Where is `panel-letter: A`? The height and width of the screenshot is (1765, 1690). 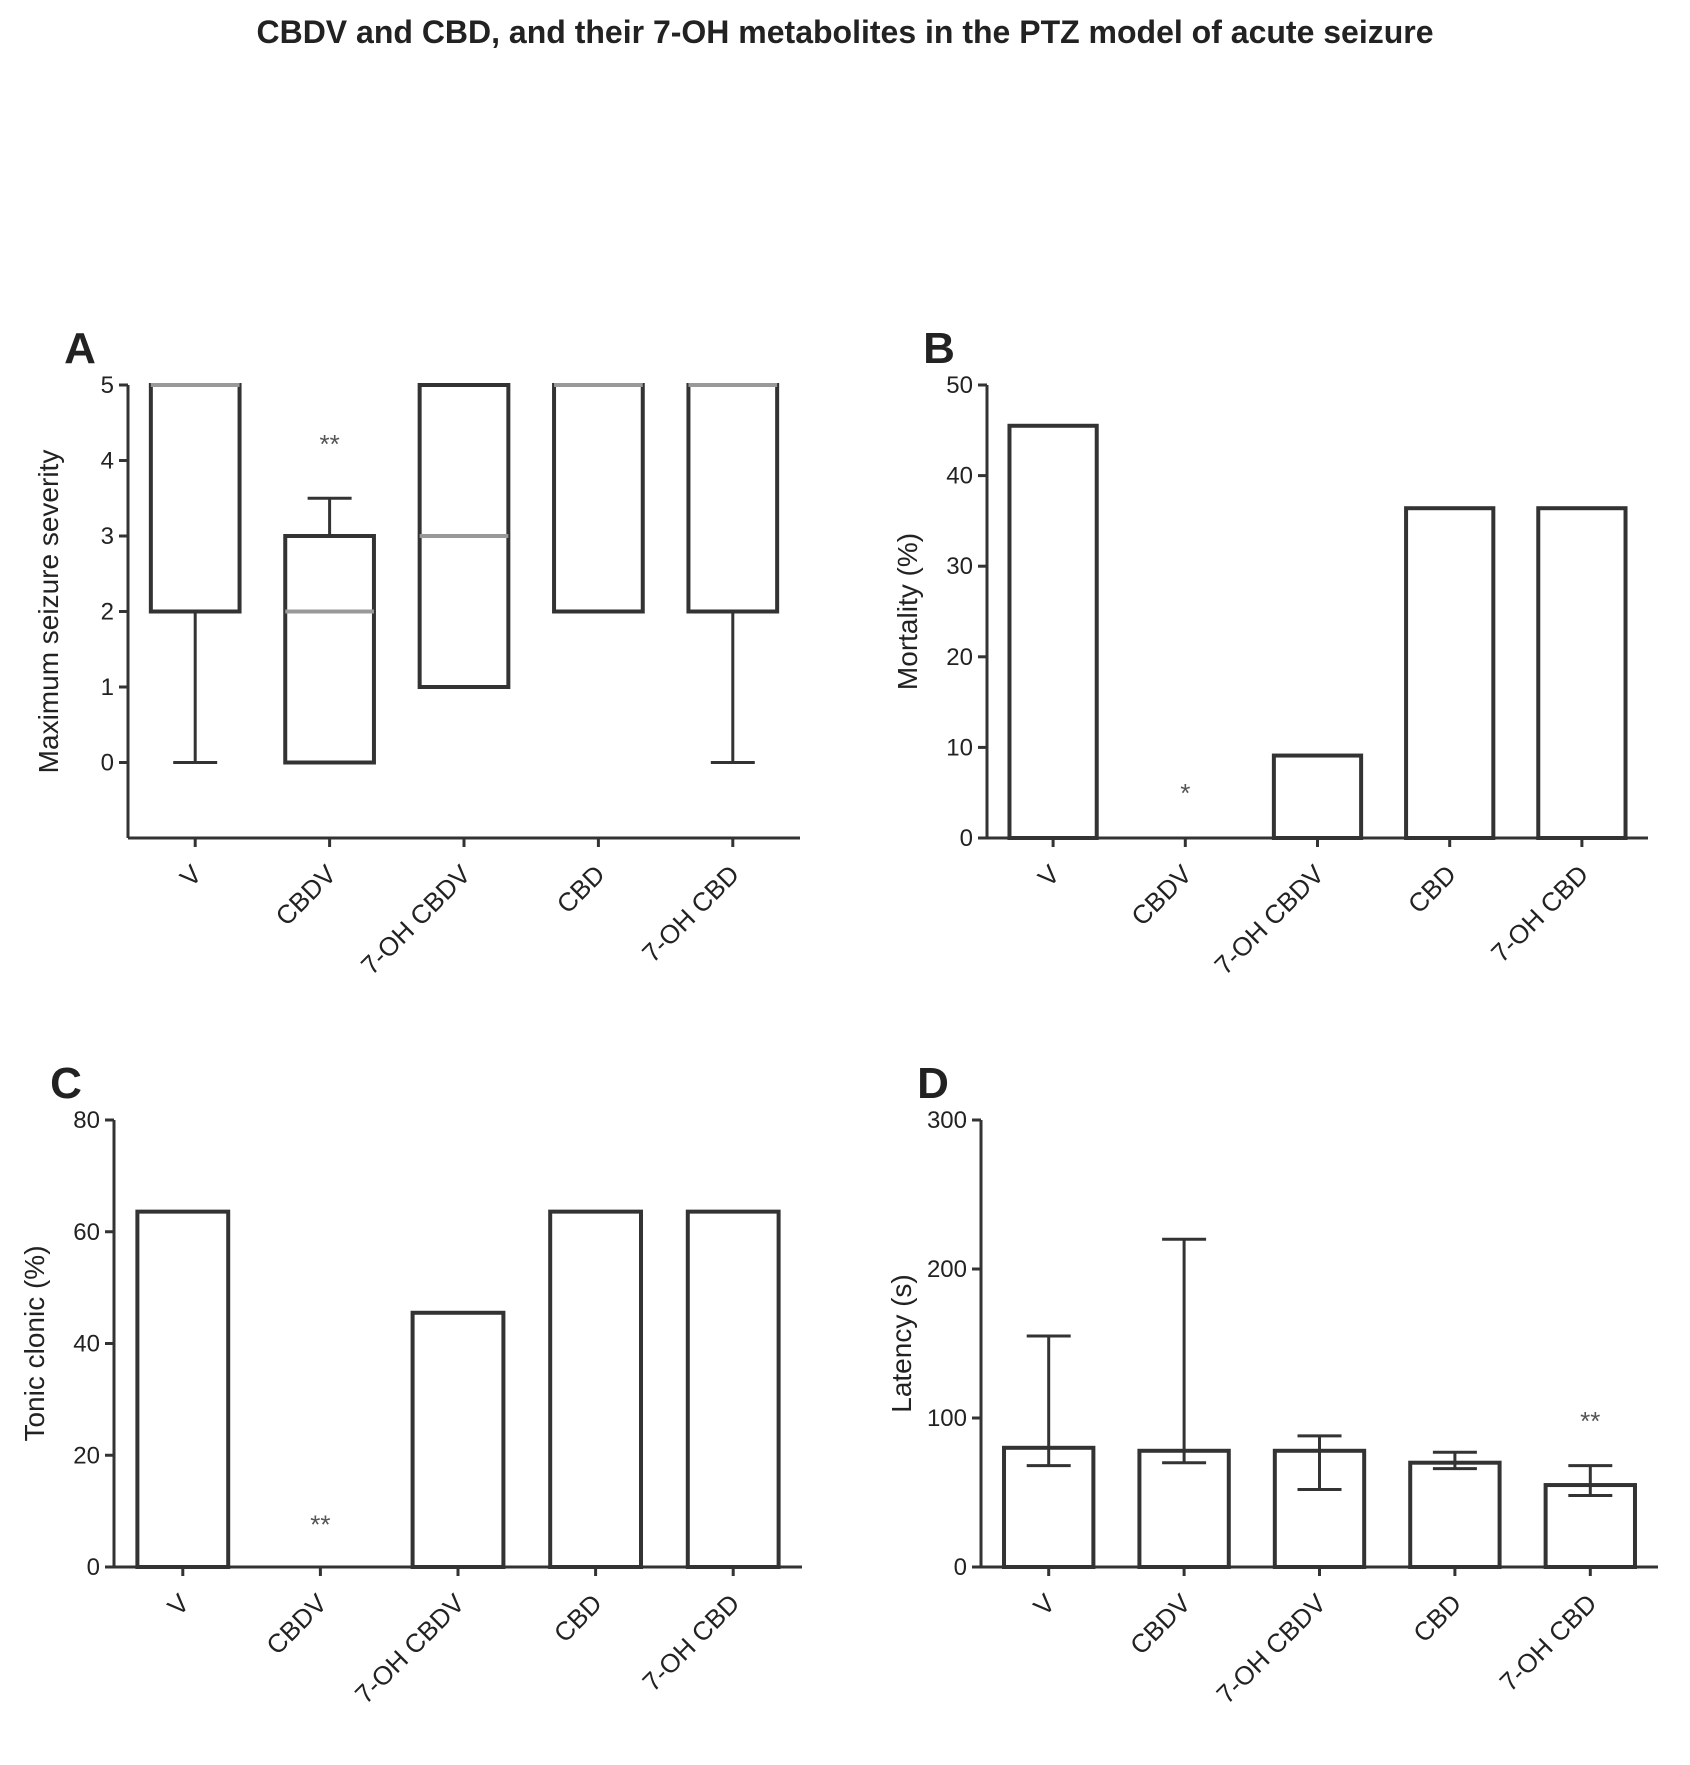
panel-letter: A is located at coordinates (80, 348).